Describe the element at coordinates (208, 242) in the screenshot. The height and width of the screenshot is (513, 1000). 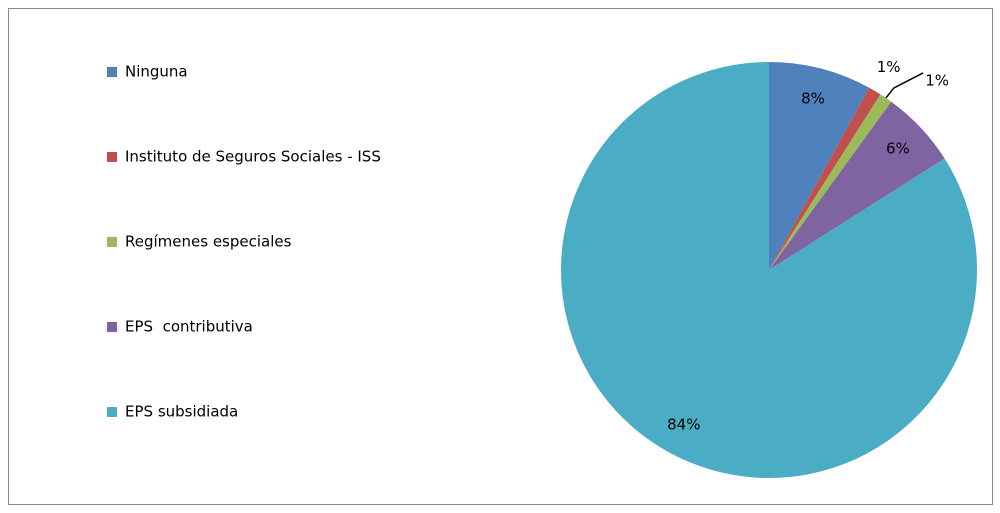
I see `legend-label: Regímenes especiales` at that location.